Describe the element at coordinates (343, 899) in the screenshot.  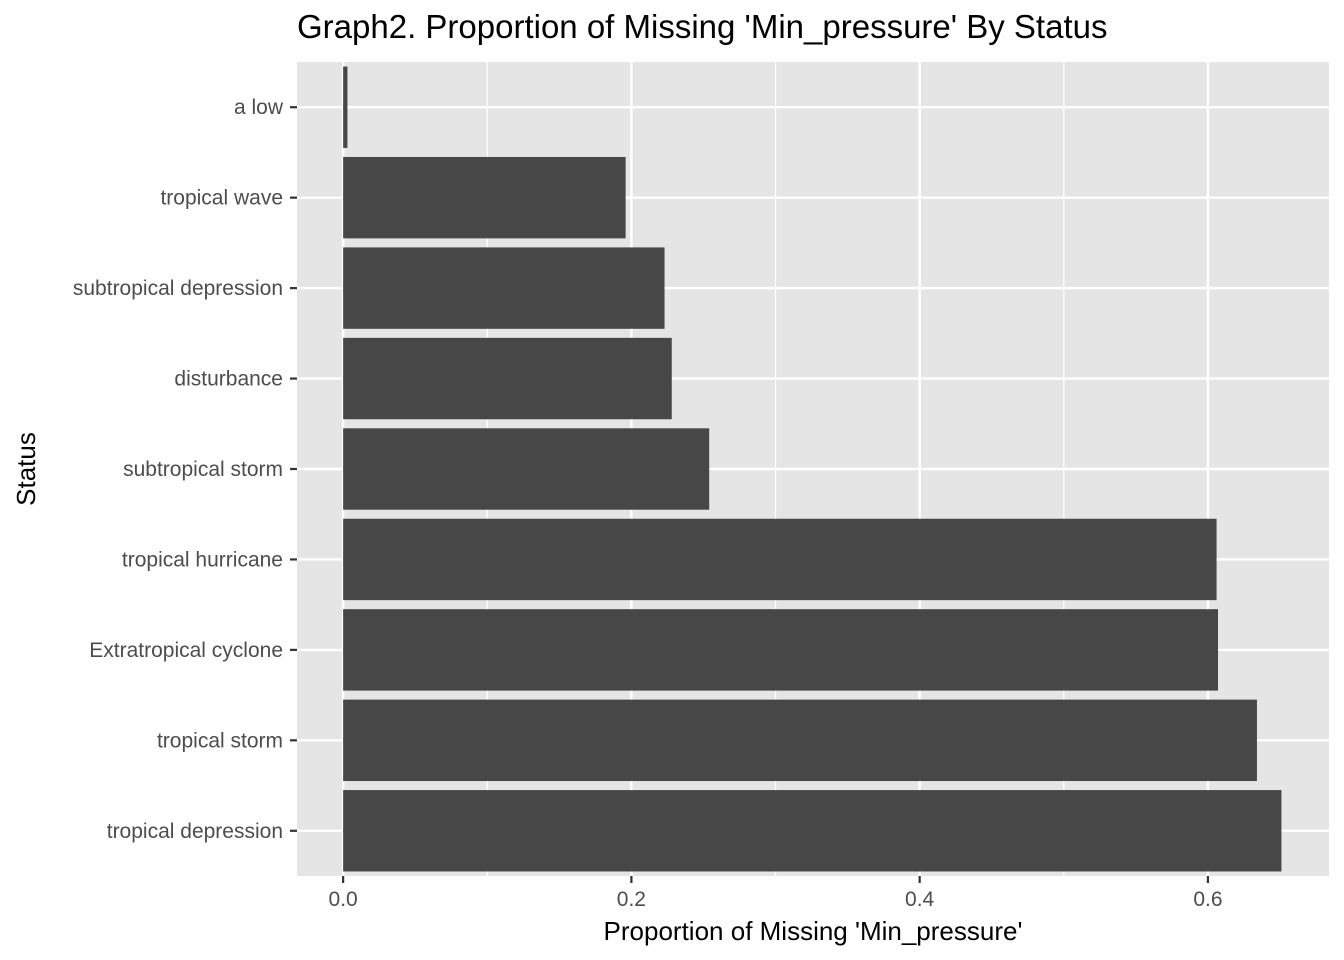
I see `x-tick-label: 0.0` at that location.